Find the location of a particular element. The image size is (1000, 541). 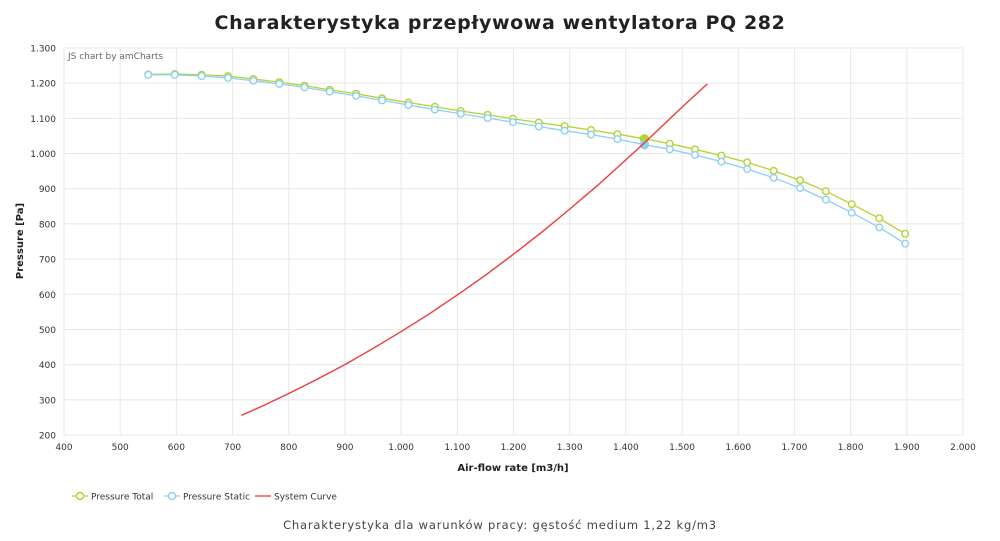

x-tick-label: 1.500 is located at coordinates (682, 448).